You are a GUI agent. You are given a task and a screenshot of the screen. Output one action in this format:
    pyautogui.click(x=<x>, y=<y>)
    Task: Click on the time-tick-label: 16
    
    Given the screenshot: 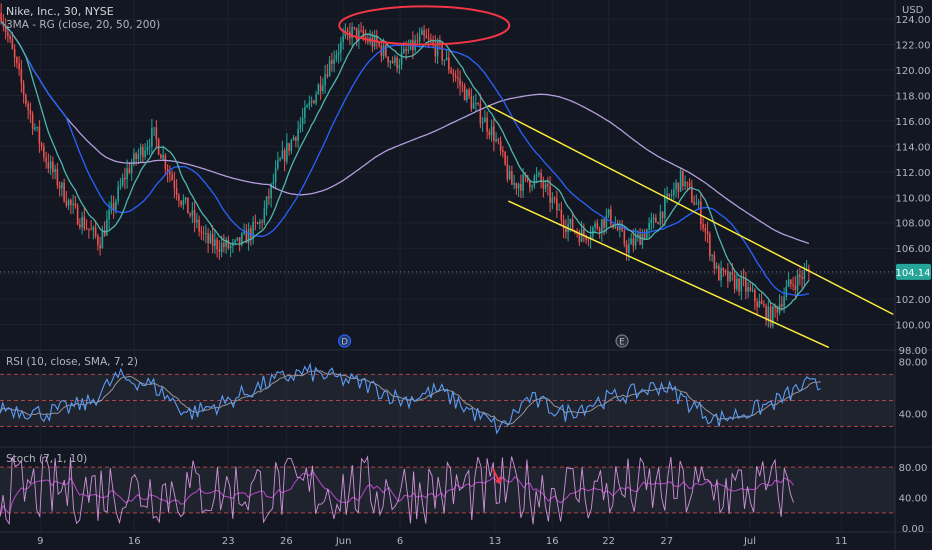 What is the action you would take?
    pyautogui.click(x=552, y=541)
    